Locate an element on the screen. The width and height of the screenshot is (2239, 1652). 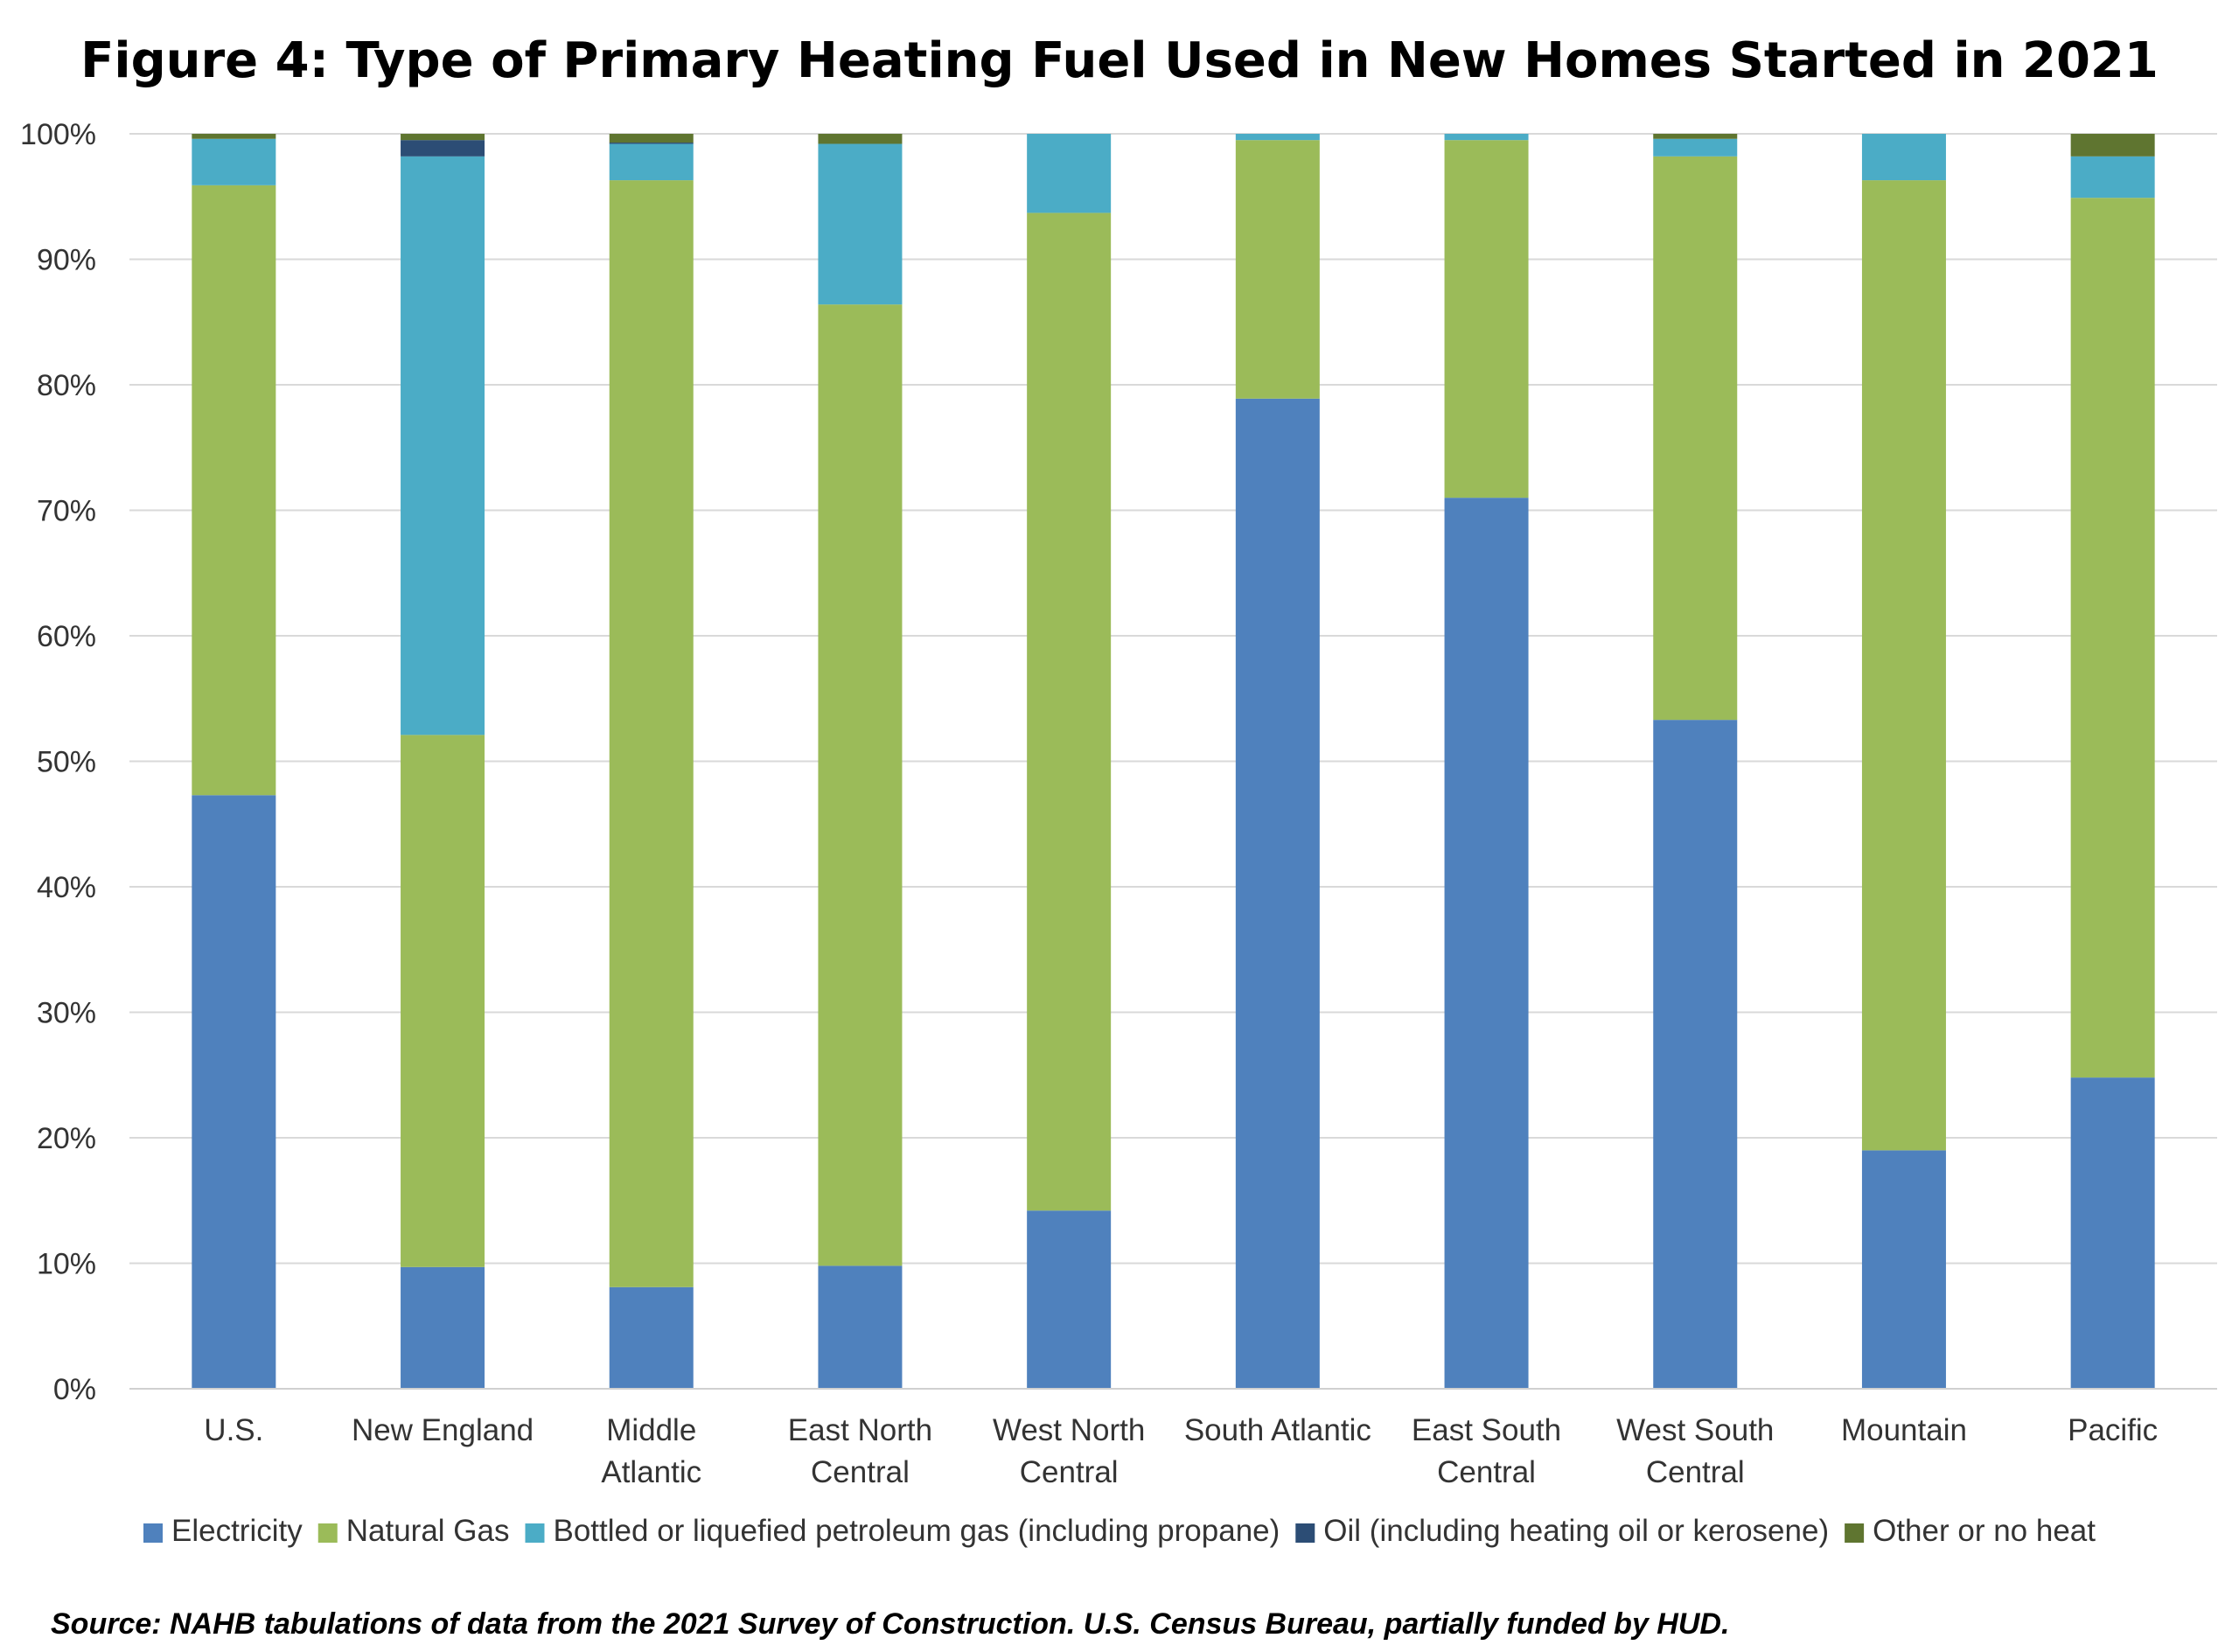
y-tick-label: 70% is located at coordinates (66, 512).